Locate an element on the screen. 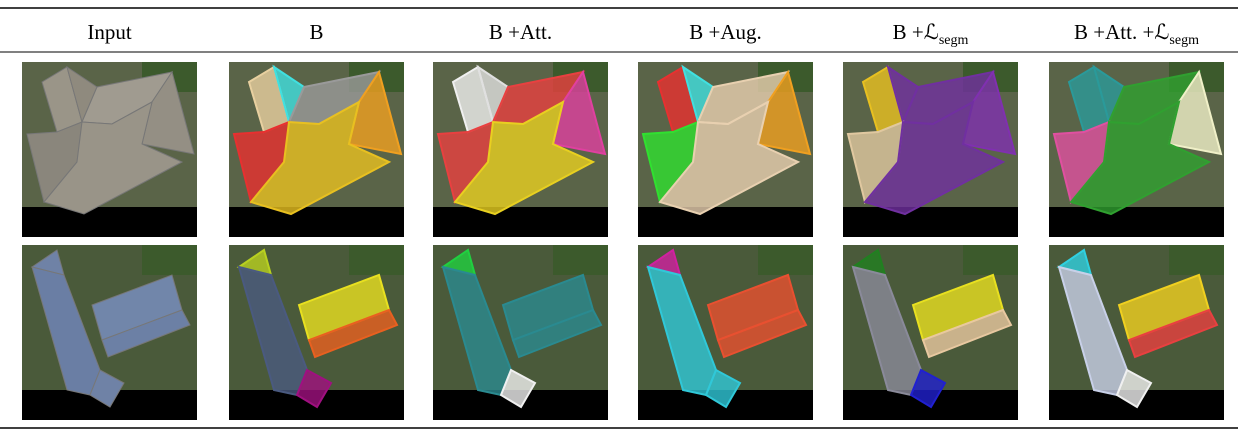 The image size is (1238, 432). column-header: B +Att. +ℒsegm is located at coordinates (1136, 34).